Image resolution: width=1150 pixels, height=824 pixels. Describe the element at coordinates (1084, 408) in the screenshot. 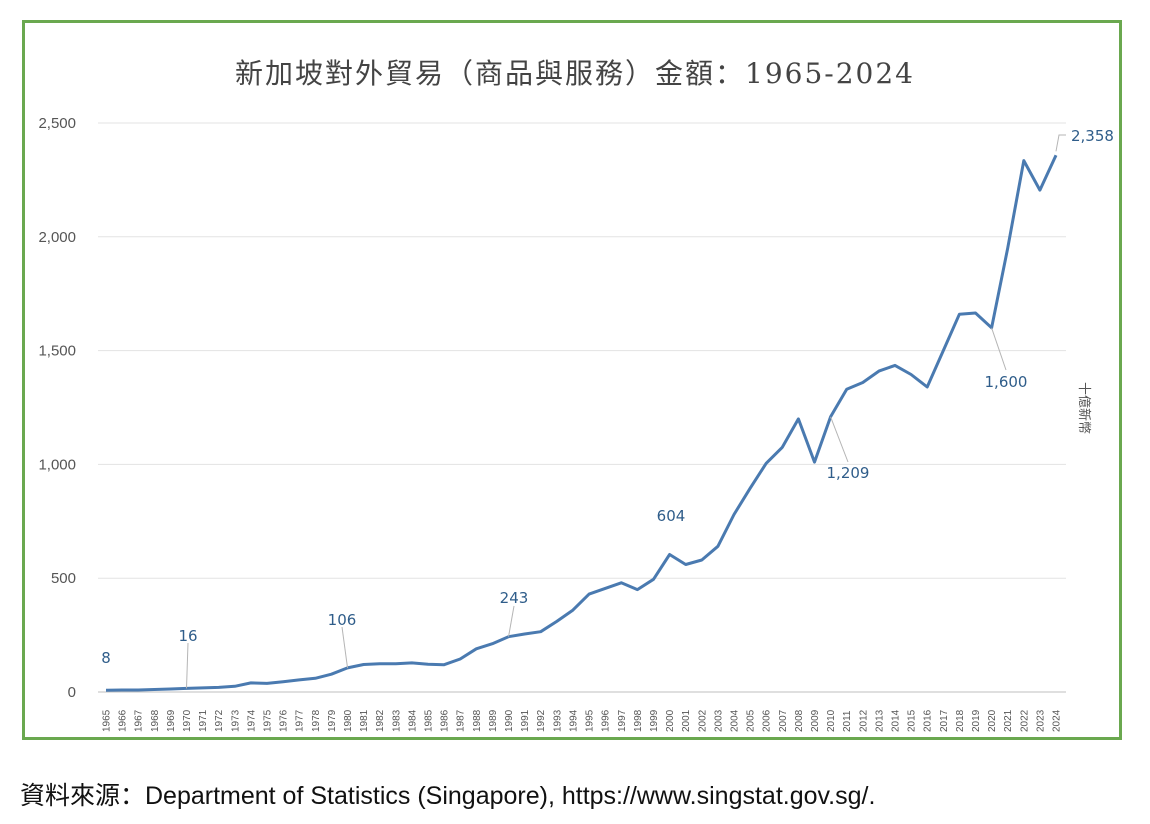

I see `y-axis-label: 十億新幣` at that location.